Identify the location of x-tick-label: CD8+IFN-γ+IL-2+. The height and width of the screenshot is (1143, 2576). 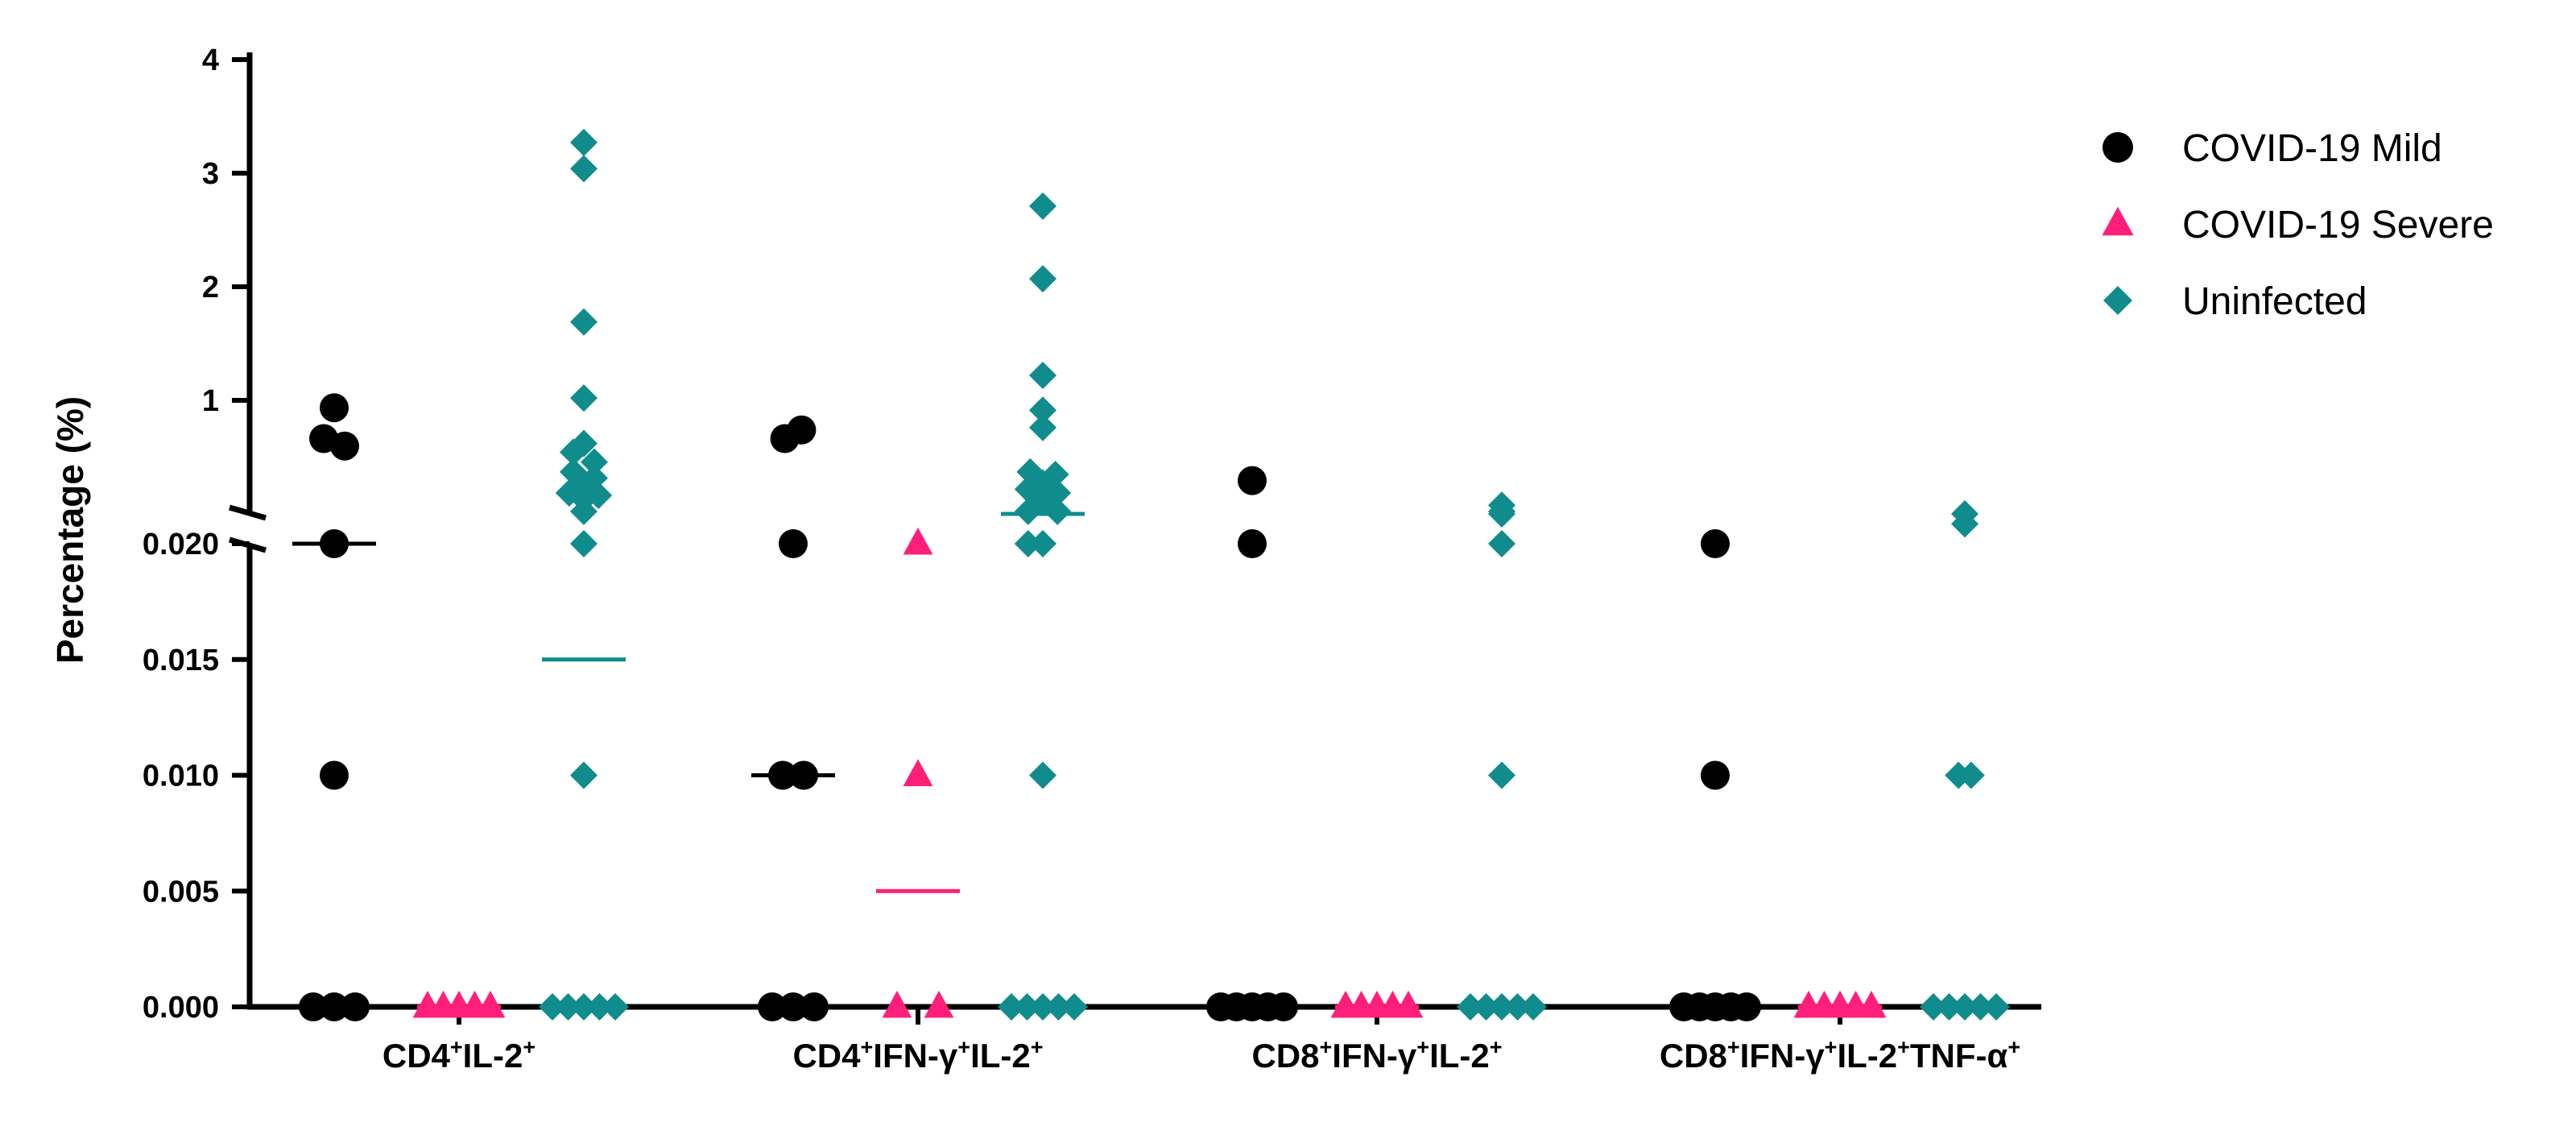
(1377, 1055).